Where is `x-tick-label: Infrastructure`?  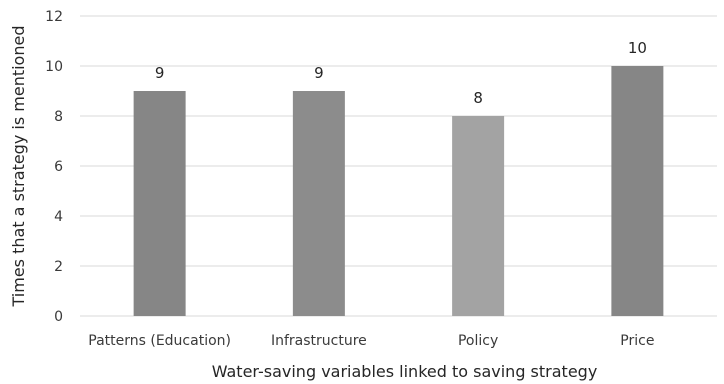 x-tick-label: Infrastructure is located at coordinates (319, 341).